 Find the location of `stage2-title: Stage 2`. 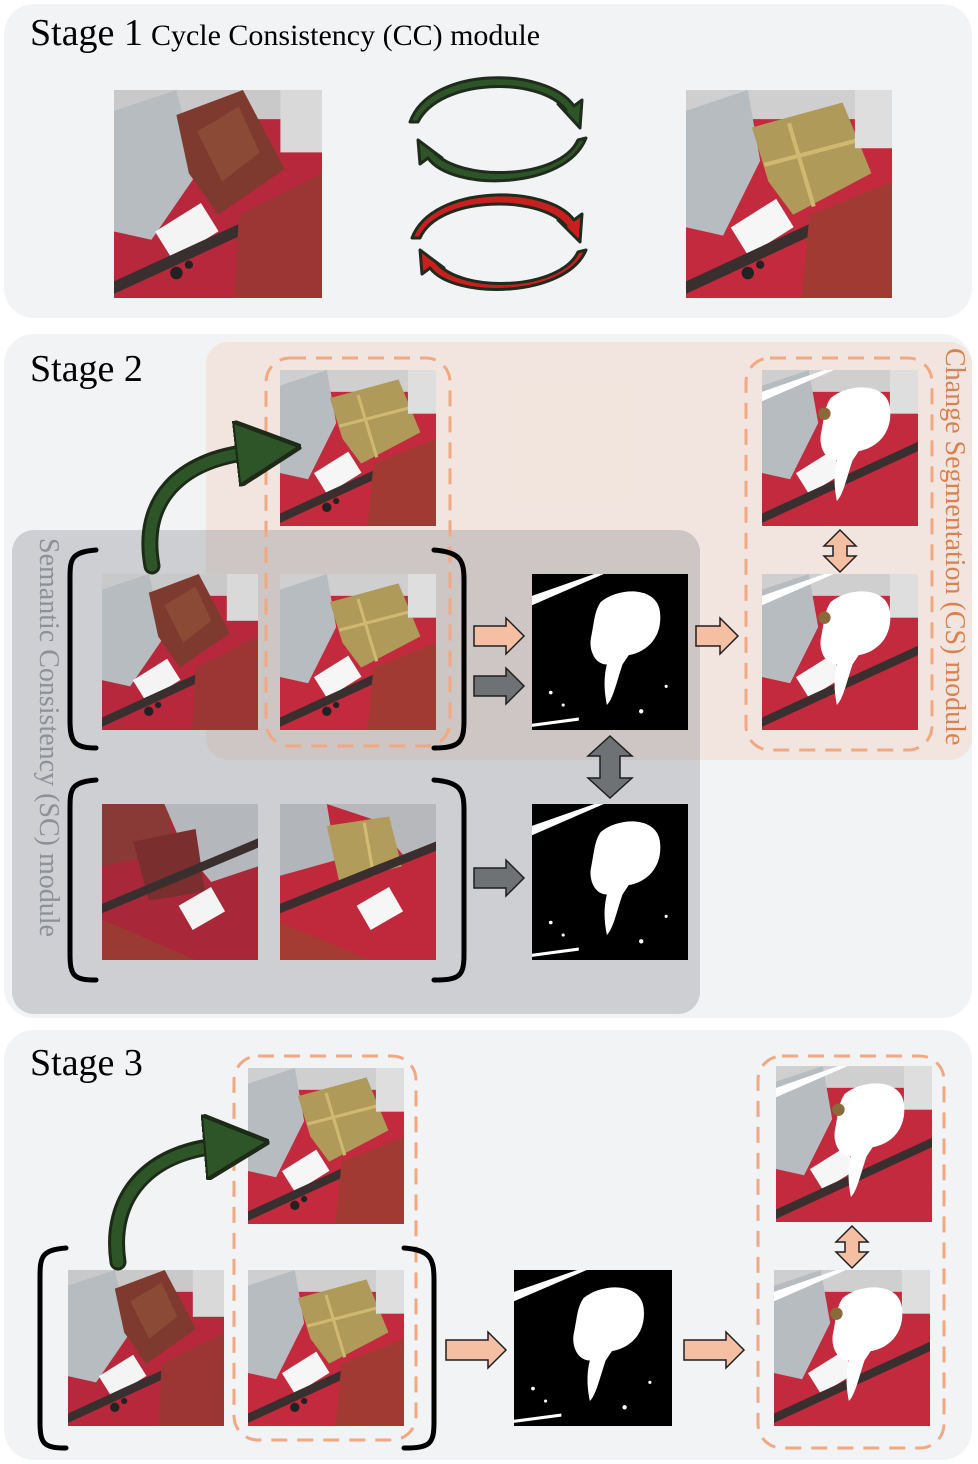

stage2-title: Stage 2 is located at coordinates (86, 369).